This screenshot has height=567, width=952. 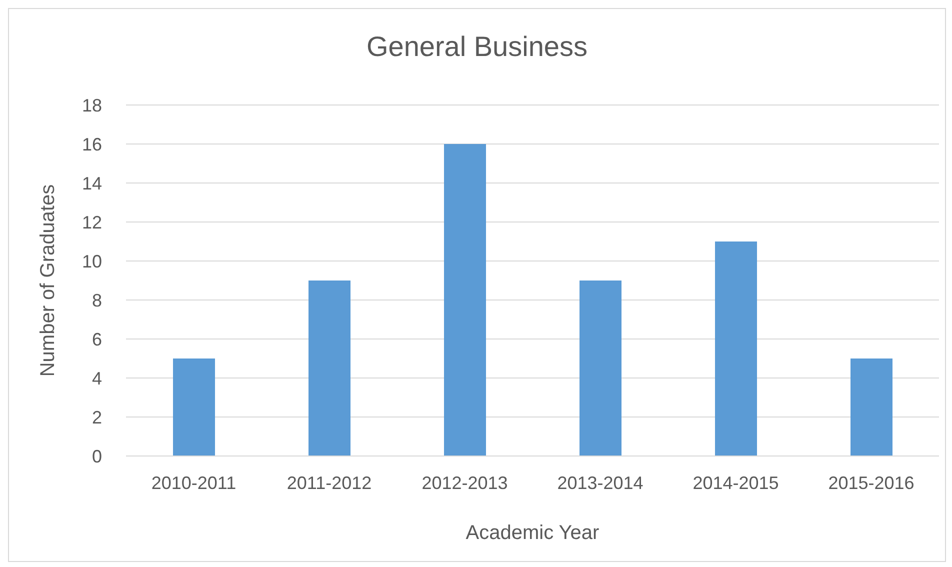 What do you see at coordinates (465, 482) in the screenshot?
I see `x-tick-label: 2012-2013` at bounding box center [465, 482].